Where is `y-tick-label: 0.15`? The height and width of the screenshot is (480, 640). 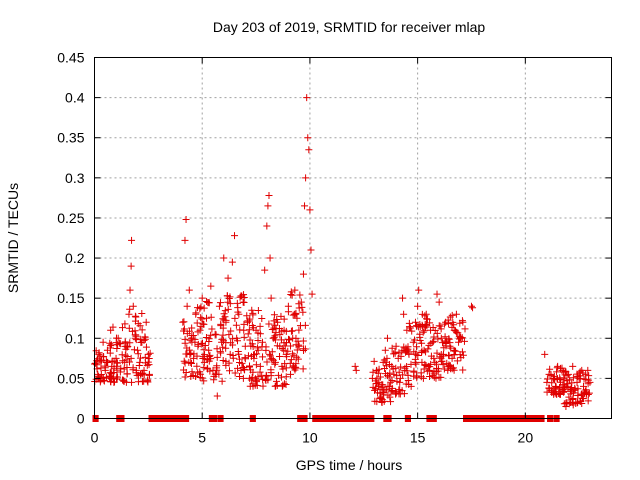
y-tick-label: 0.15 is located at coordinates (70, 298).